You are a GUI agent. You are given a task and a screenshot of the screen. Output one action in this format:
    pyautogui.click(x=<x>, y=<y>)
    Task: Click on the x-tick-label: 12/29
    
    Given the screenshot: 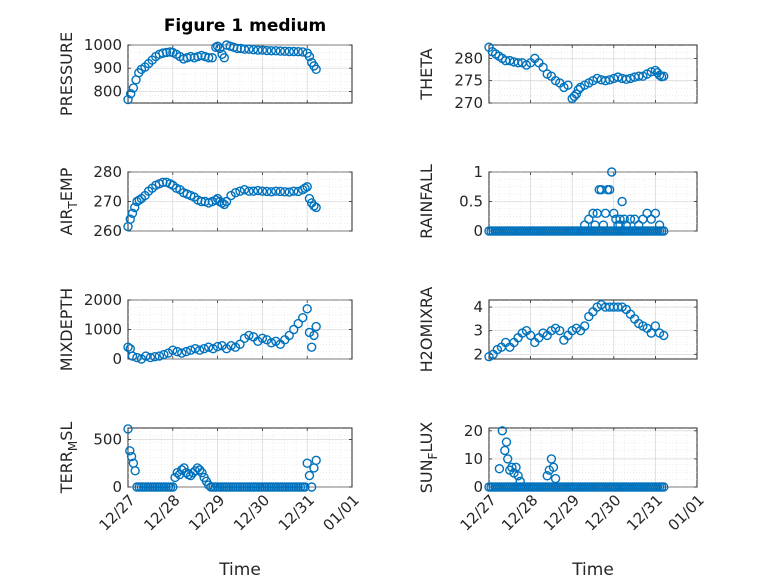 What is the action you would take?
    pyautogui.click(x=561, y=512)
    